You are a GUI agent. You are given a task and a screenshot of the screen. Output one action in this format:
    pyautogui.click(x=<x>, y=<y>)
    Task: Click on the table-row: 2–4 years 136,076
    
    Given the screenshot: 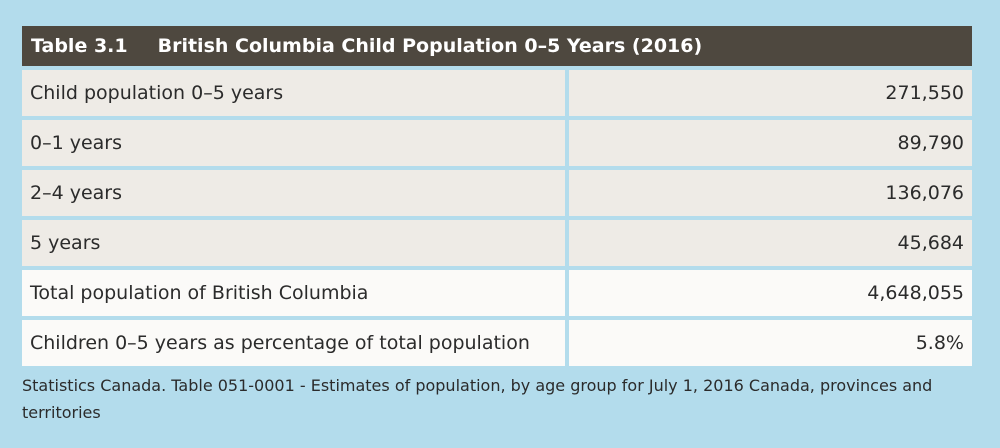 What is the action you would take?
    pyautogui.click(x=497, y=193)
    